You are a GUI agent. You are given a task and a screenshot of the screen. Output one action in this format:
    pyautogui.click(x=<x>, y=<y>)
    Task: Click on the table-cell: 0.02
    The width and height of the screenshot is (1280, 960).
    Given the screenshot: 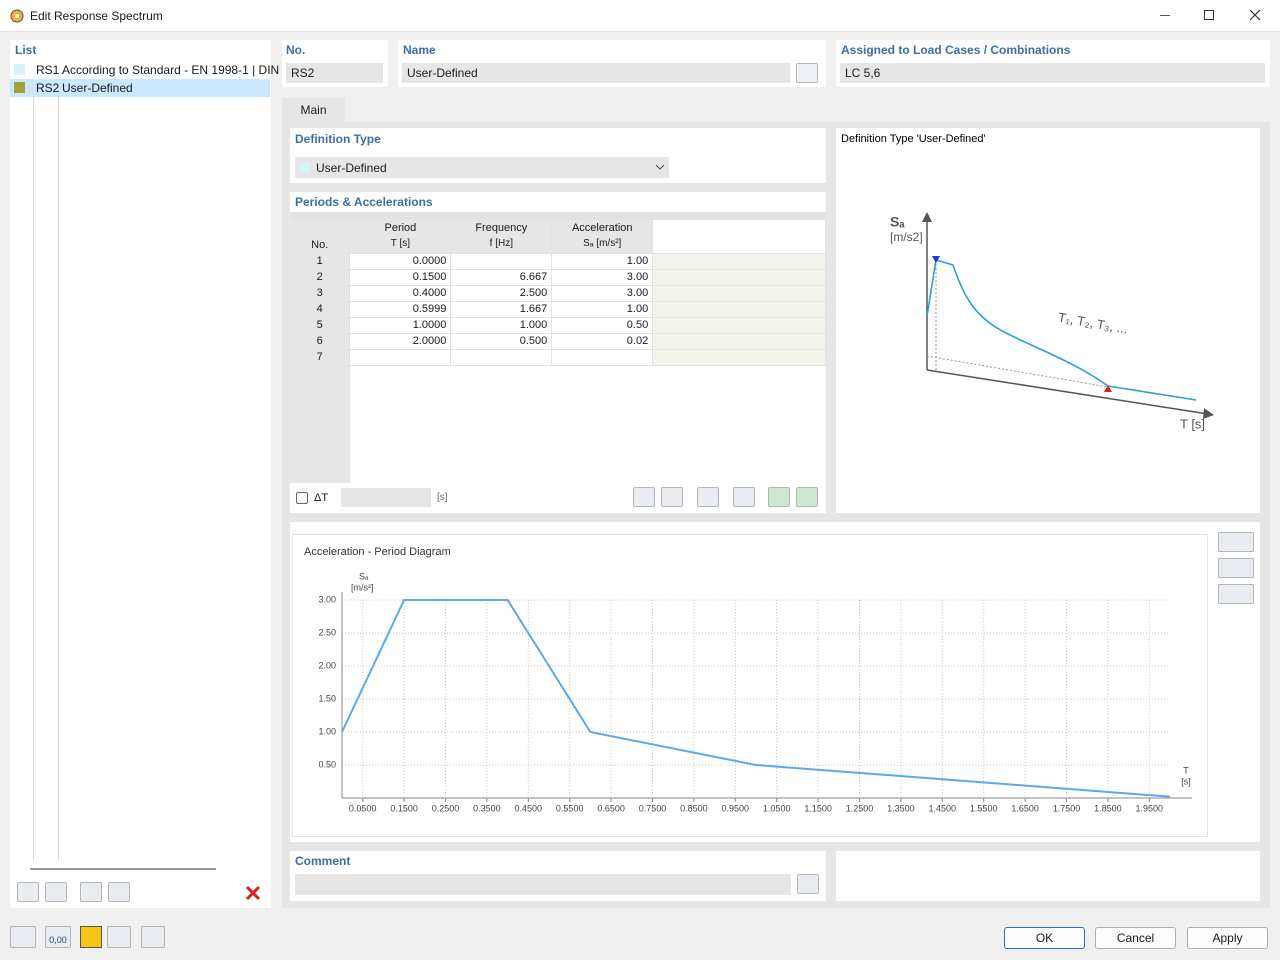 What is the action you would take?
    pyautogui.click(x=602, y=341)
    